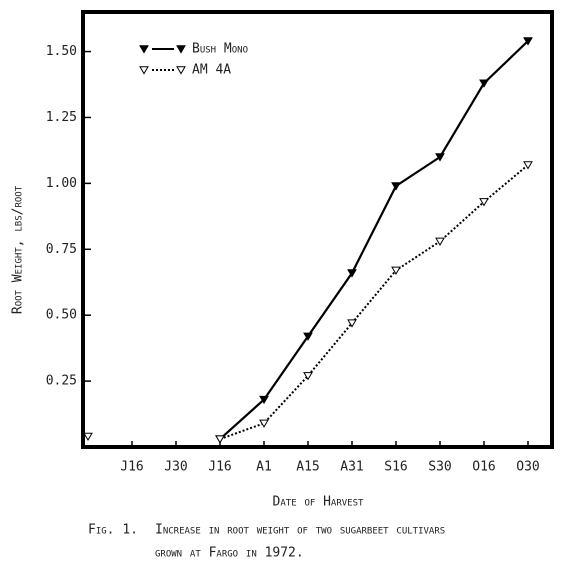 Image resolution: width=562 pixels, height=574 pixels. Describe the element at coordinates (229, 553) in the screenshot. I see `caption: grown at Fargo in 1972.` at that location.